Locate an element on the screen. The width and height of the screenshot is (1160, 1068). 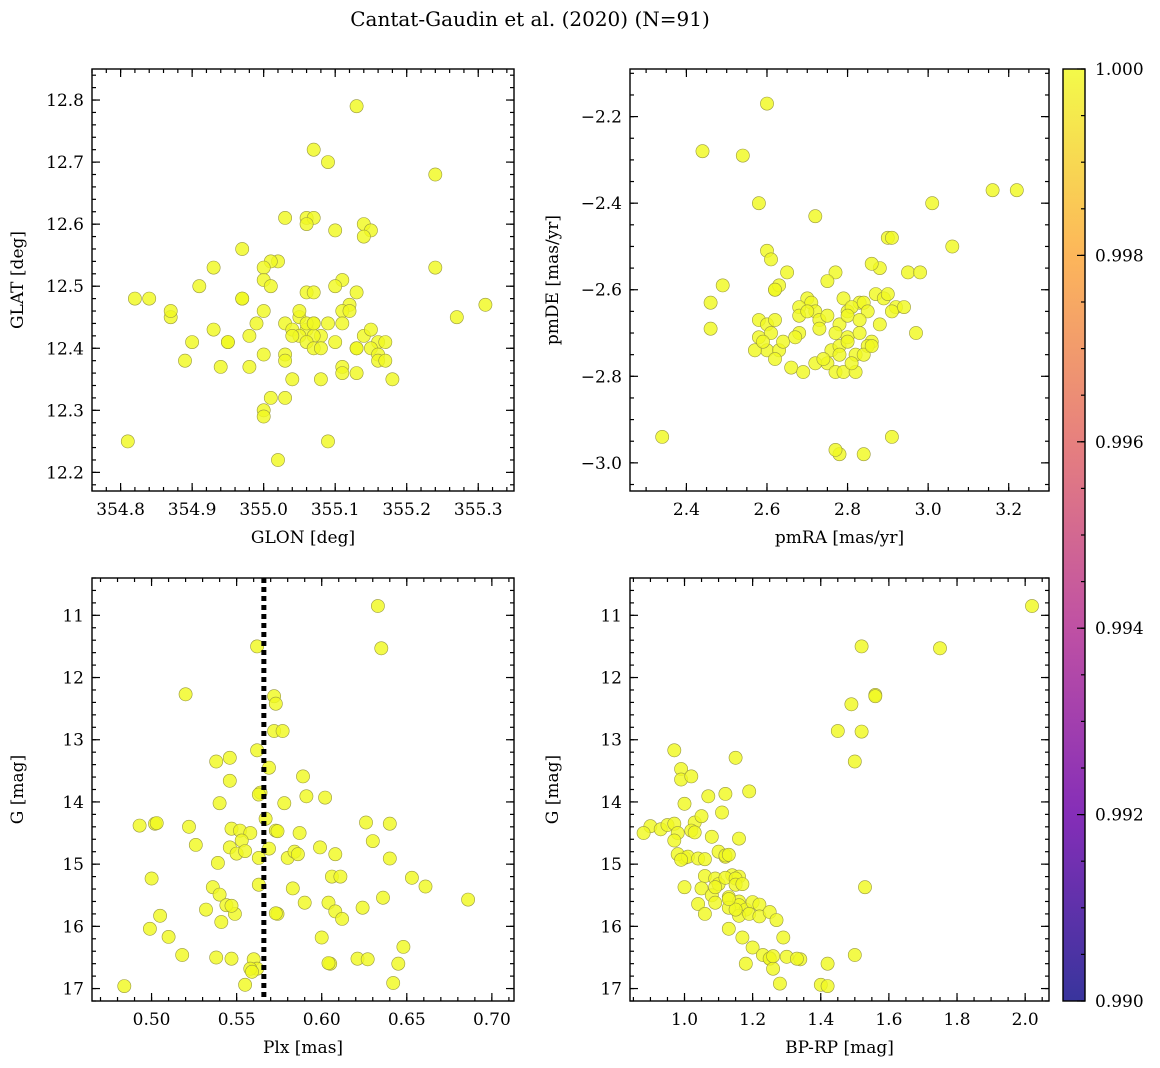
y-tick-label: 12.6 is located at coordinates (65, 225).